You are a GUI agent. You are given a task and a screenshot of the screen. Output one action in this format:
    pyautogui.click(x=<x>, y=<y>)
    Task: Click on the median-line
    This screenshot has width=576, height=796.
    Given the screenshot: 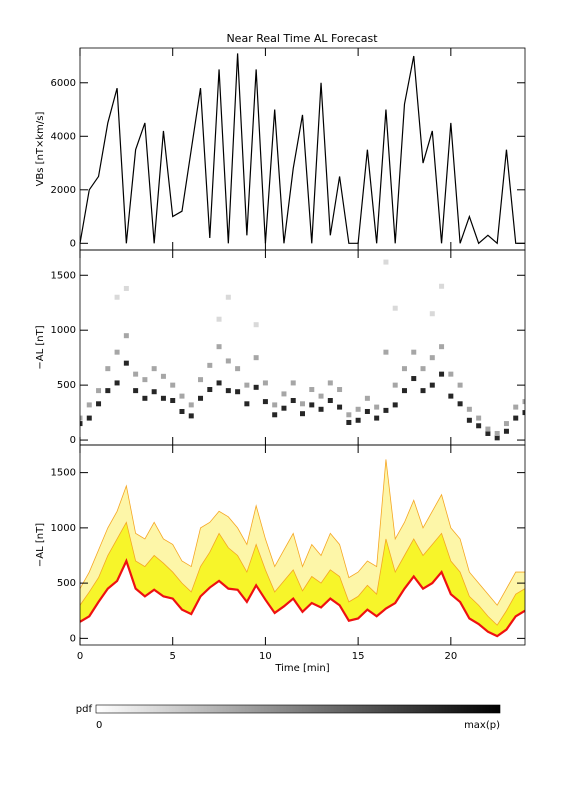 What is the action you would take?
    pyautogui.click(x=302, y=598)
    